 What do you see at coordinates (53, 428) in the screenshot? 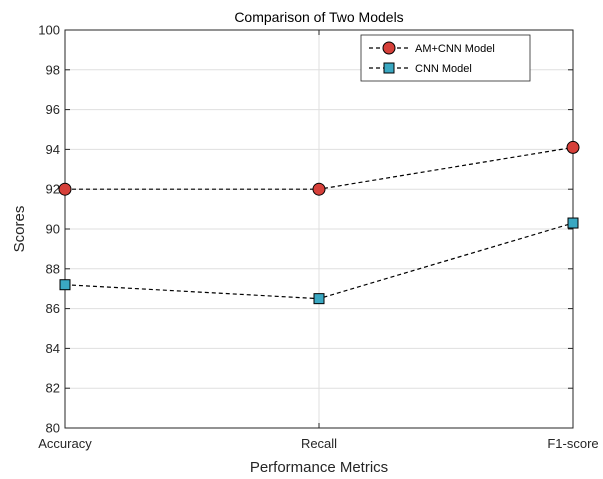
I see `y-tick-label: 80` at bounding box center [53, 428].